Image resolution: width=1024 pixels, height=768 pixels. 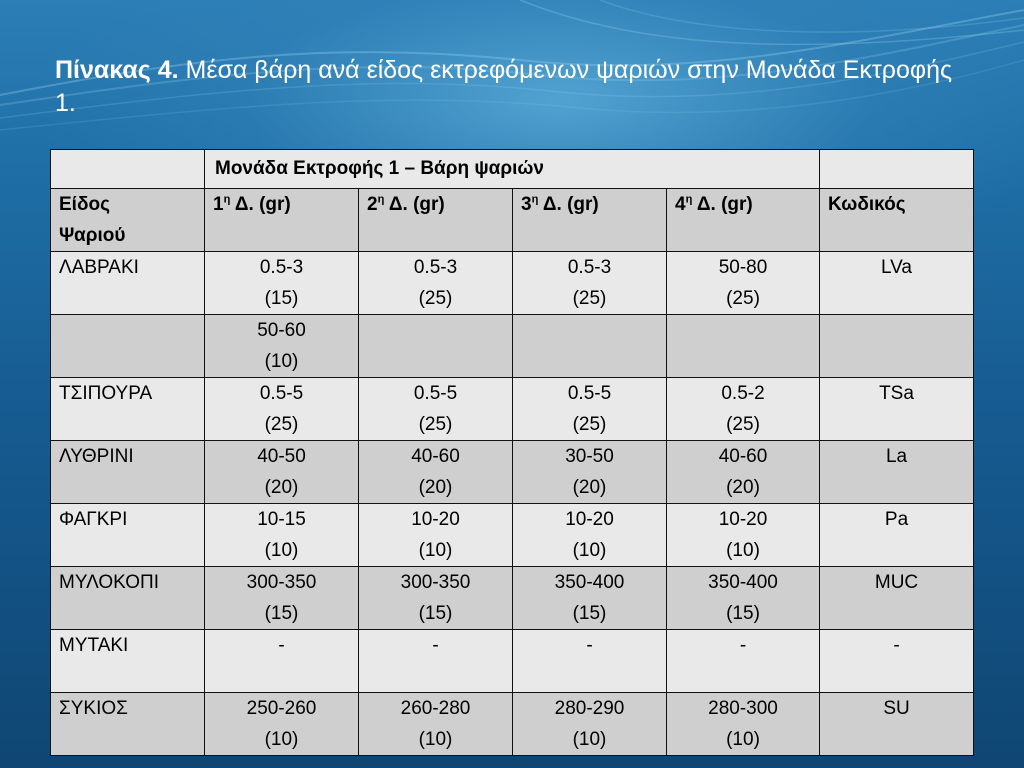 I want to click on species-cell: ΜΥΛΟΚΟΠΙ, so click(x=127, y=598).